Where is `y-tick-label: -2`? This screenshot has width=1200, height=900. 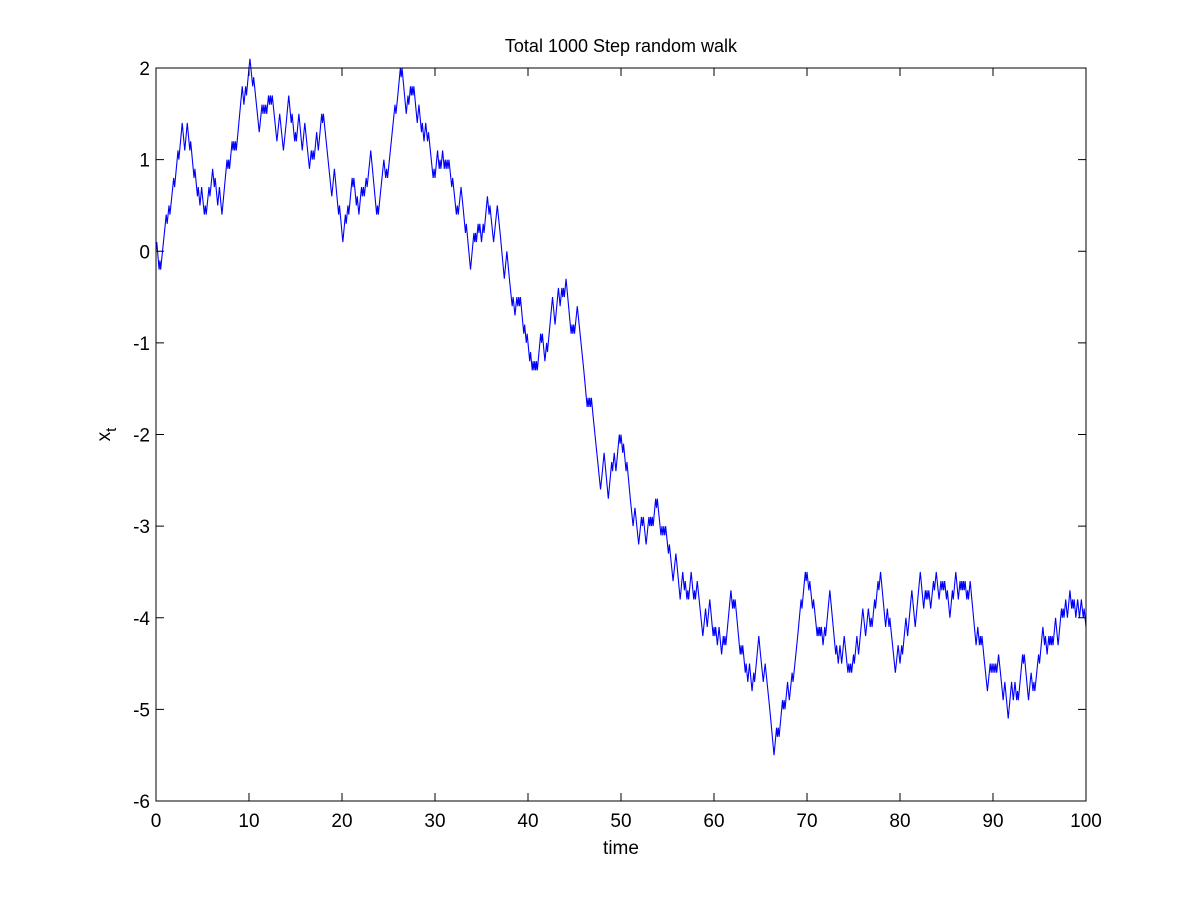 y-tick-label: -2 is located at coordinates (141, 436).